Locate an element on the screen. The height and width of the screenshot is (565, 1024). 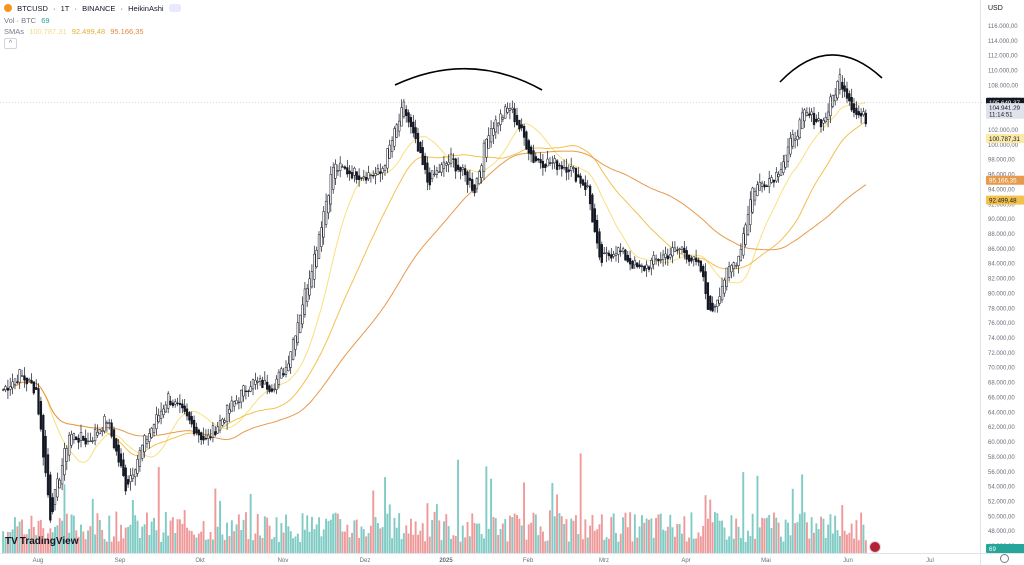
flag-icon is located at coordinates (875, 547).